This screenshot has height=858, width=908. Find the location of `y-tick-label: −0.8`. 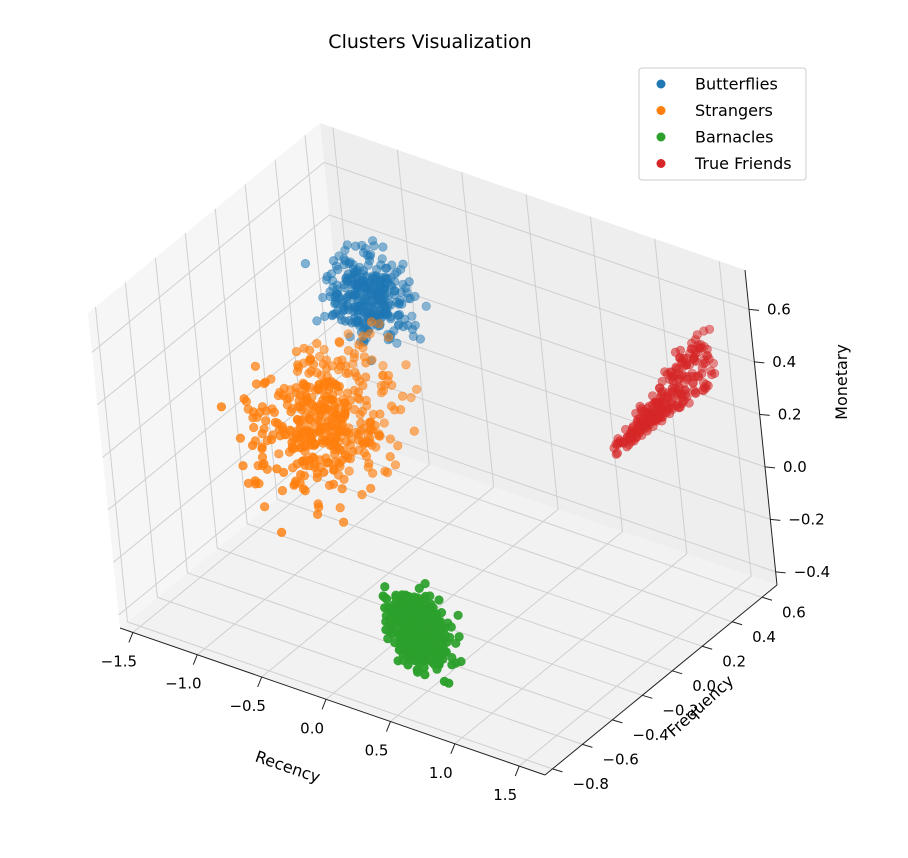

y-tick-label: −0.8 is located at coordinates (591, 784).